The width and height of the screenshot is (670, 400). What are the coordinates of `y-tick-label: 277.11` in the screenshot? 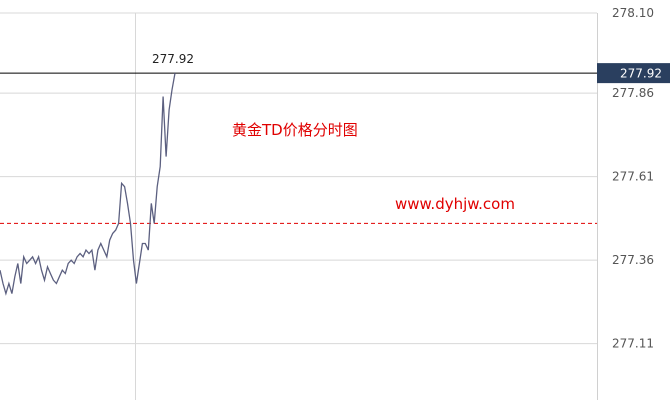 It's located at (633, 344).